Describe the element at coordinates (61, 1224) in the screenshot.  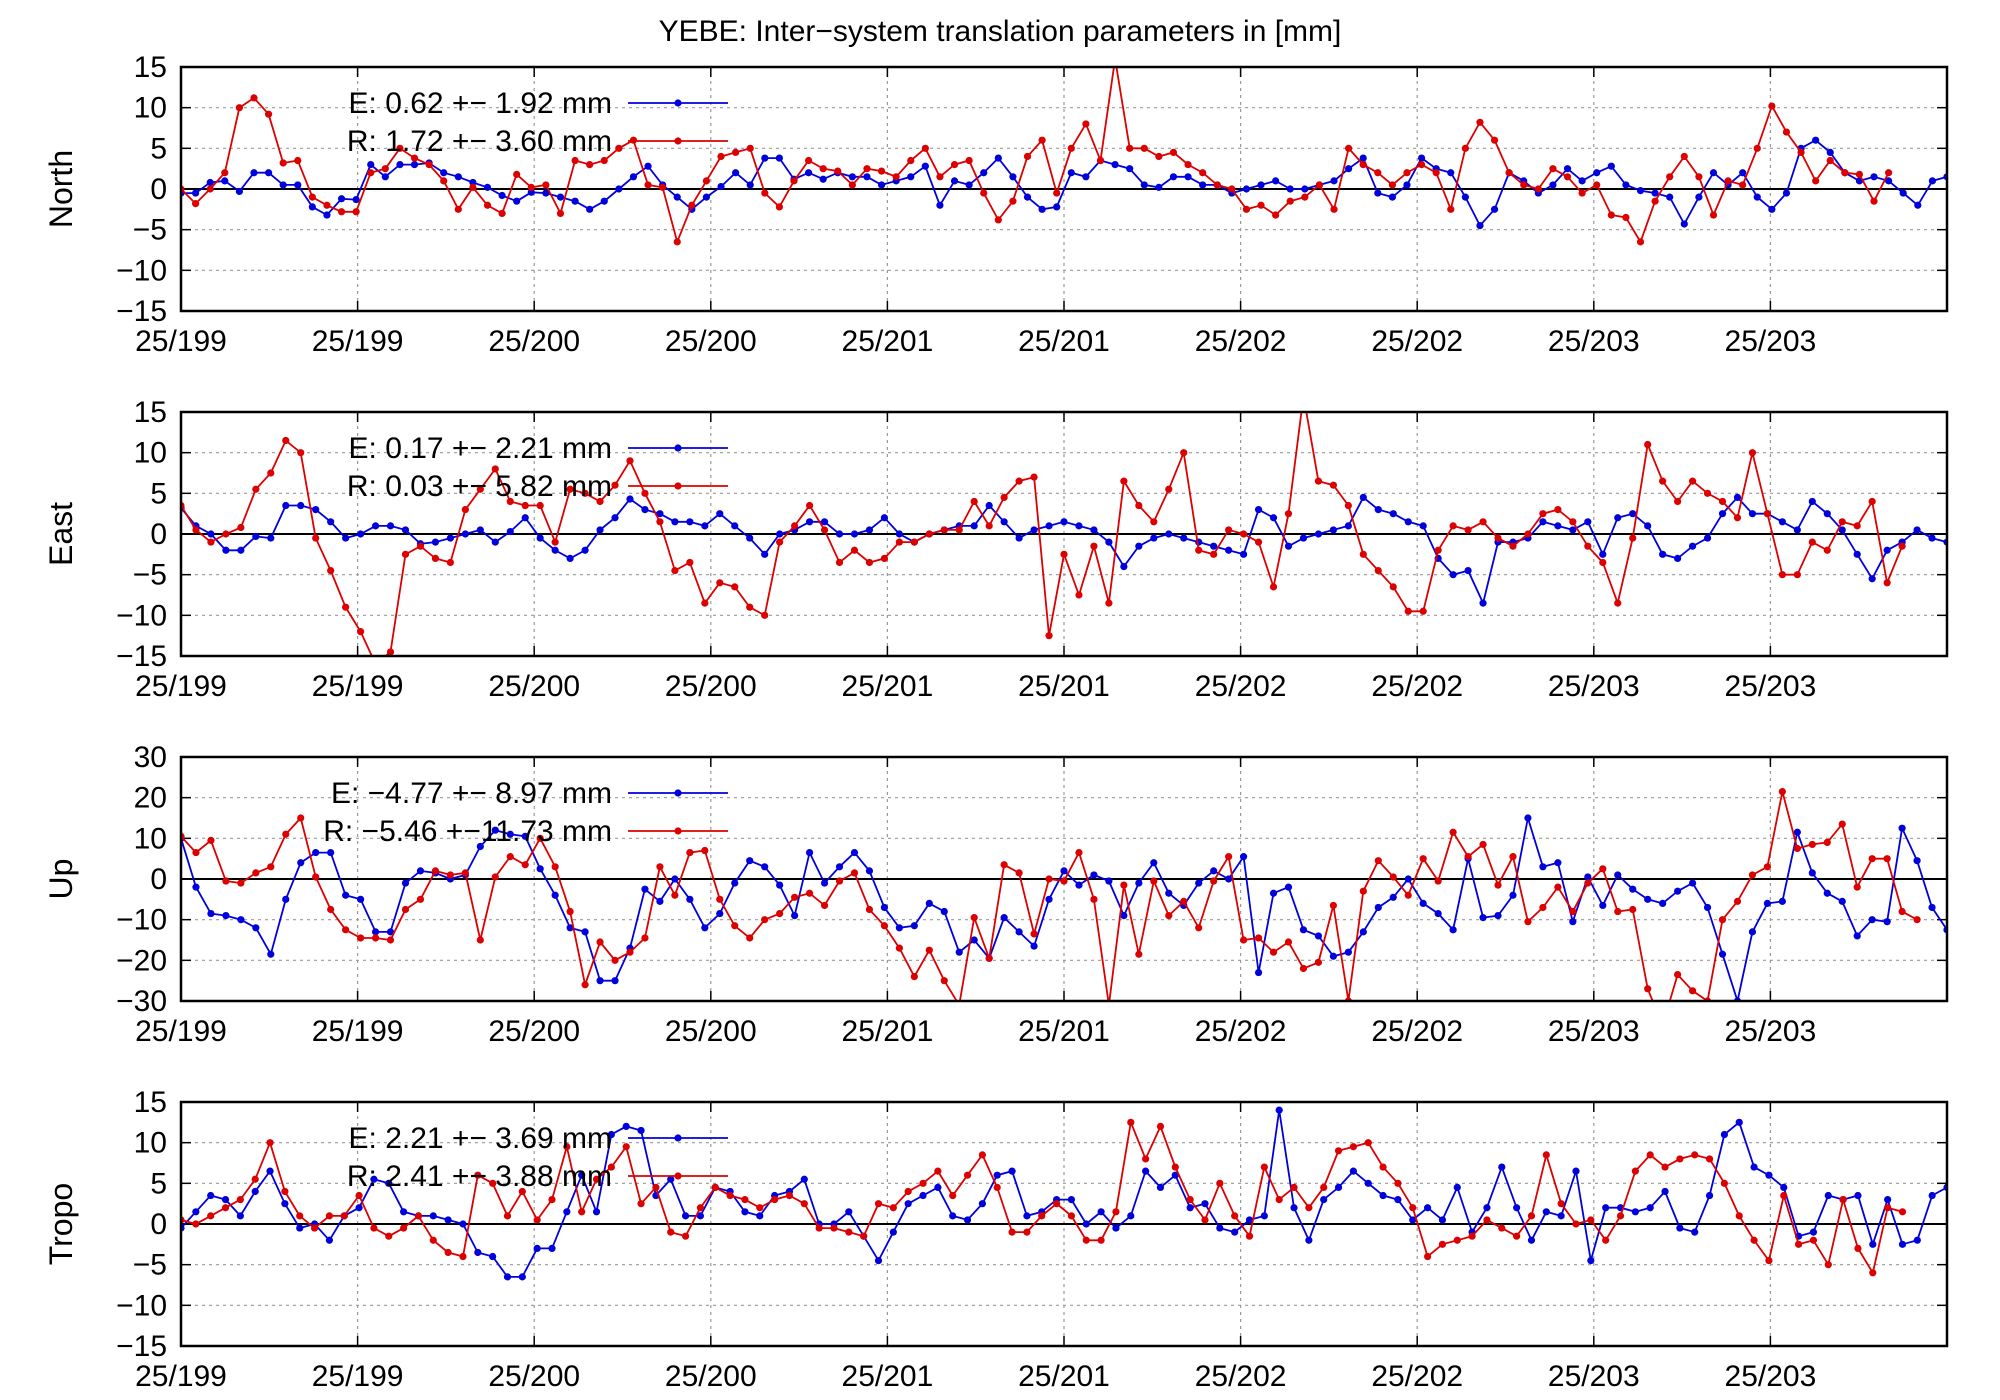
I see `y-axis-label: Tropo` at that location.